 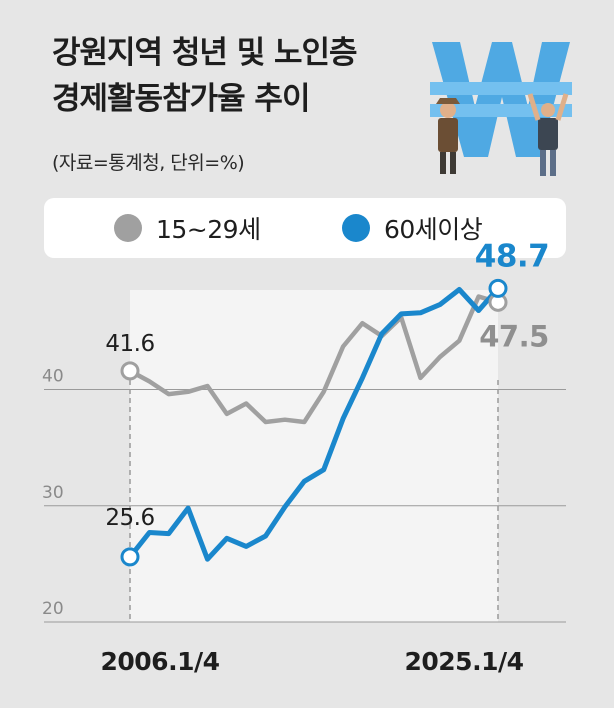 I want to click on series-line-young, so click(x=314, y=359).